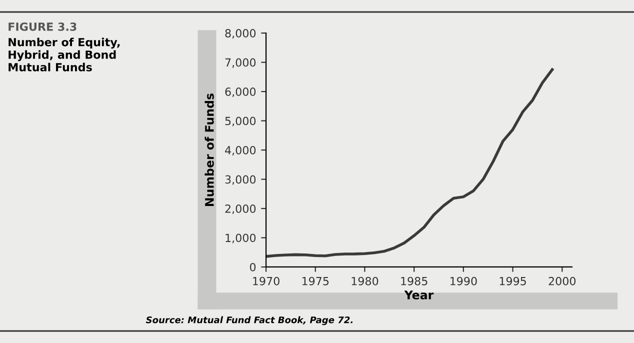 The height and width of the screenshot is (343, 634). What do you see at coordinates (240, 121) in the screenshot?
I see `y-tick-label: 5,000` at bounding box center [240, 121].